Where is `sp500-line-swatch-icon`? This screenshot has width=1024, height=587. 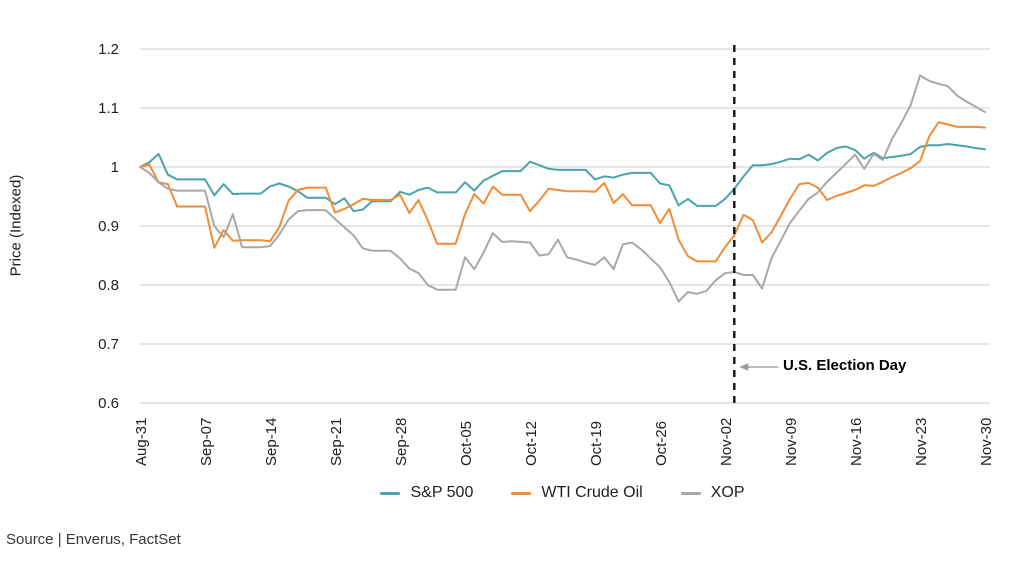 sp500-line-swatch-icon is located at coordinates (390, 493).